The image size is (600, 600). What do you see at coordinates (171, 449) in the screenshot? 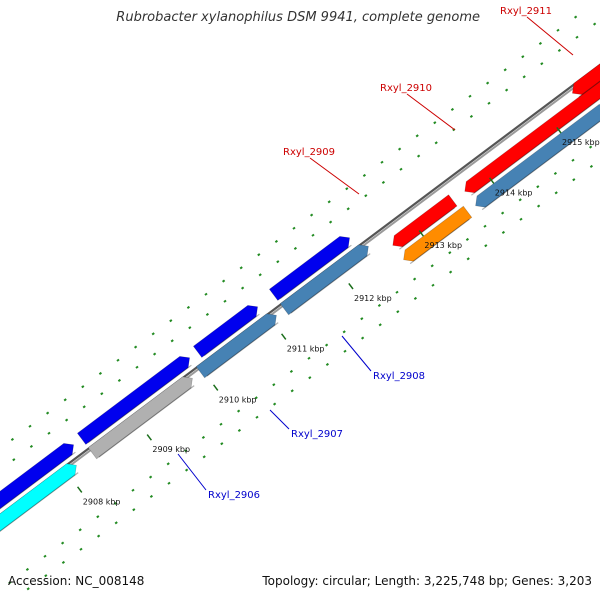
I see `scale-tick-label: 2909 kbp` at bounding box center [171, 449].